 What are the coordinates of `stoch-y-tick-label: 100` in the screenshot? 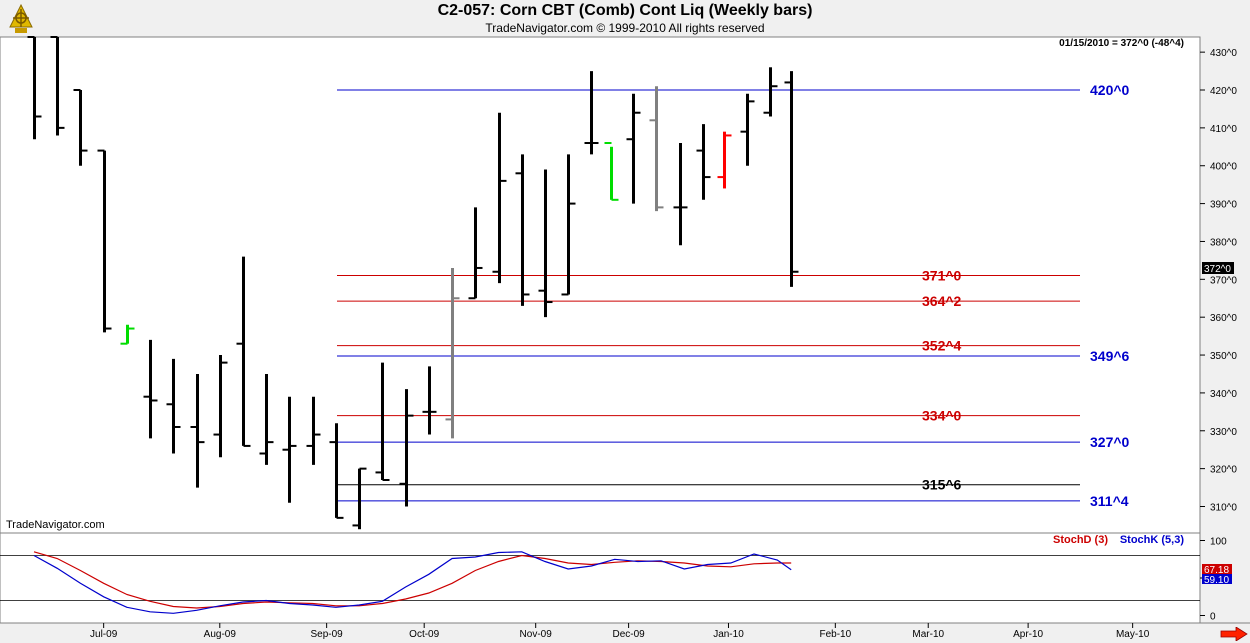 It's located at (1218, 542).